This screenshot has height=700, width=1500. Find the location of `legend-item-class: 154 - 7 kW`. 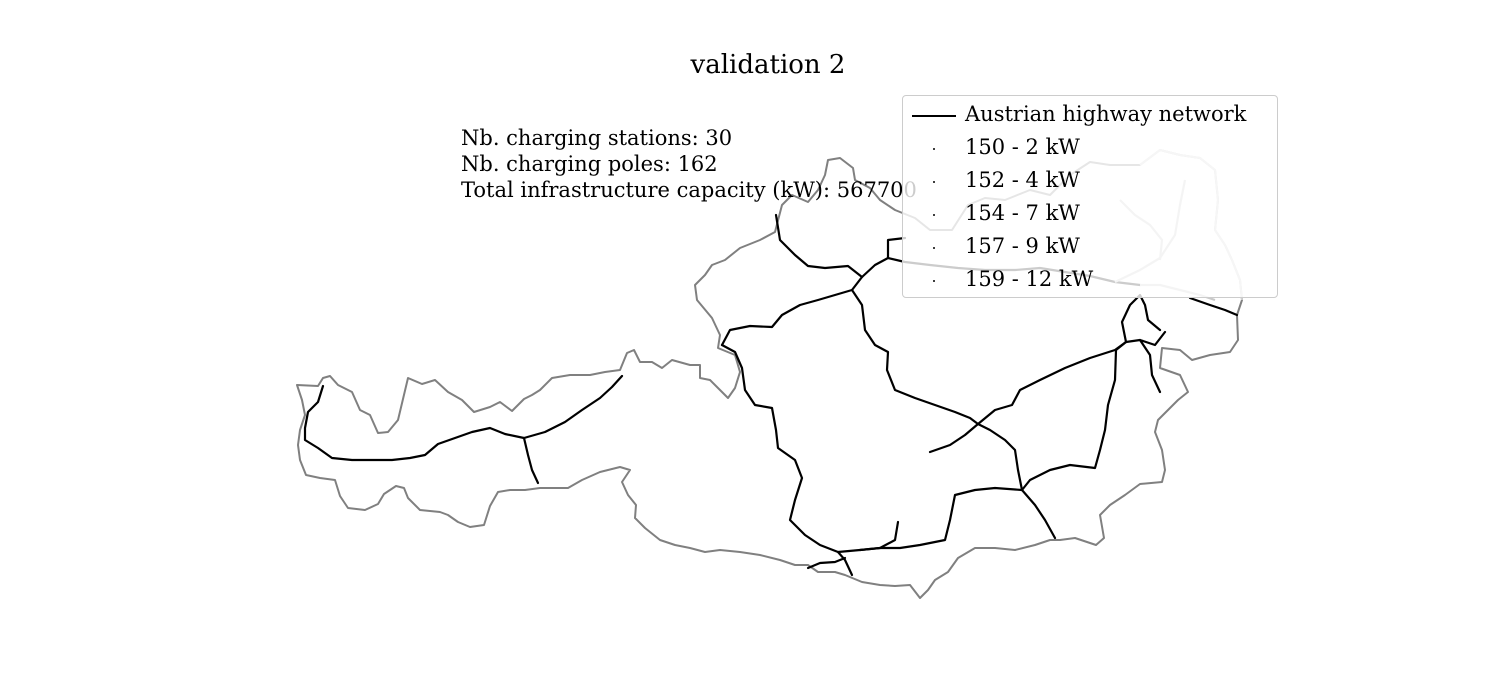

legend-item-class: 154 - 7 kW is located at coordinates (991, 213).